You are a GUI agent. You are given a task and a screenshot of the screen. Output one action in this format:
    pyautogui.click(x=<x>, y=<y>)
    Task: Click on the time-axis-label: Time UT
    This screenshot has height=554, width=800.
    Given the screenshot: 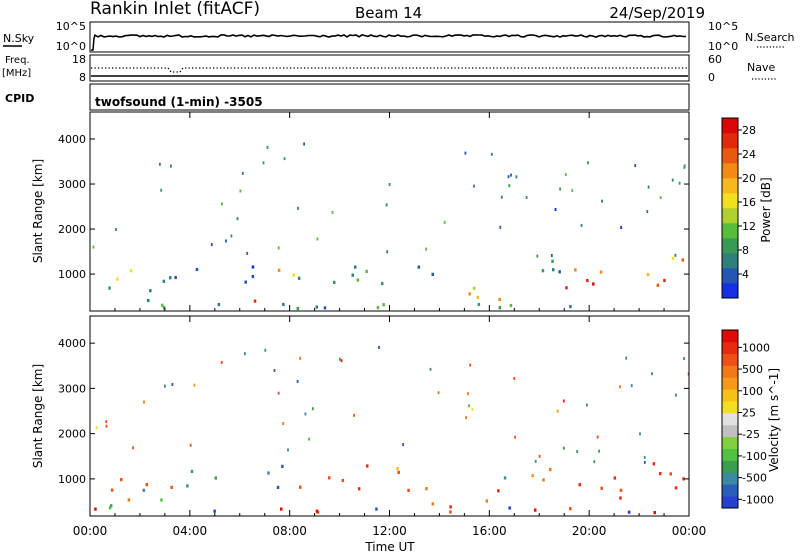 What is the action you would take?
    pyautogui.click(x=389, y=547)
    